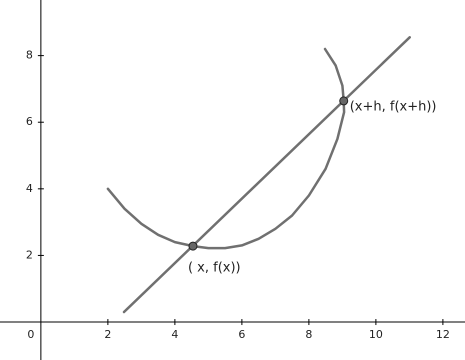  I want to click on y-tick-label: 2, so click(29, 254).